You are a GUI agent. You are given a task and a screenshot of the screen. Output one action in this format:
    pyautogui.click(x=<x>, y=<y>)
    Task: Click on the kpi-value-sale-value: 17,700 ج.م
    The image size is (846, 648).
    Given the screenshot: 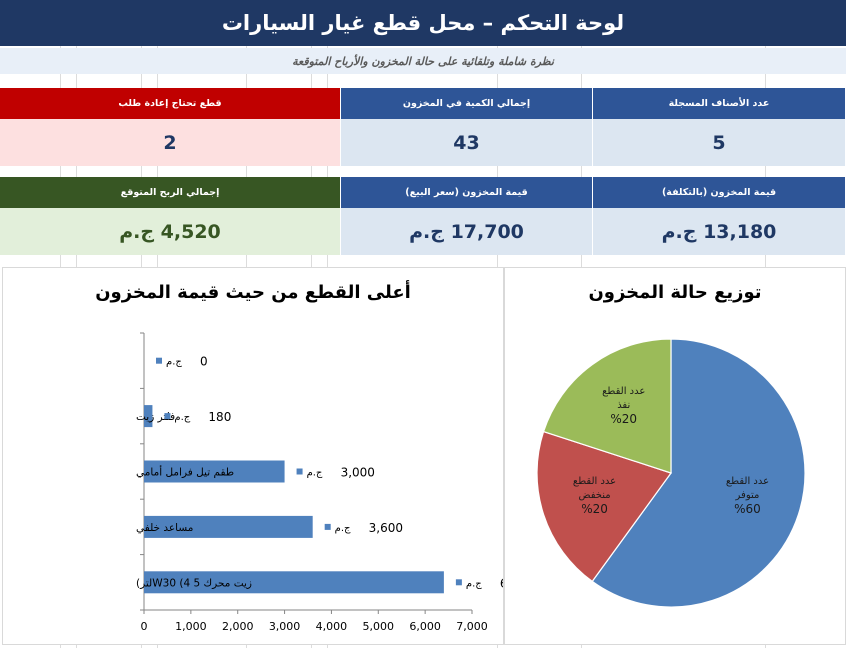 What is the action you would take?
    pyautogui.click(x=467, y=231)
    